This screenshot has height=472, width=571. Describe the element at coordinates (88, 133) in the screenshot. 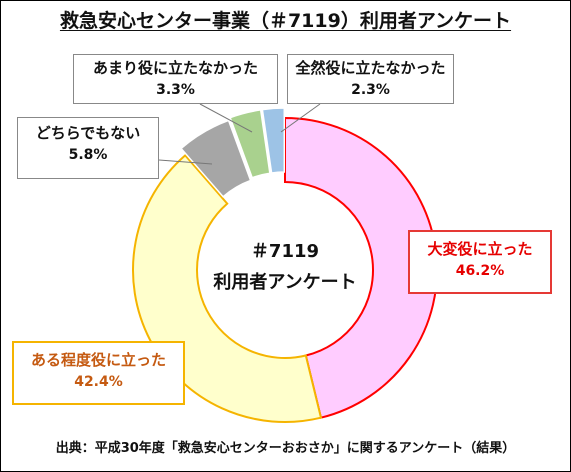

I see `slice-label-neither: どちらでもない` at that location.